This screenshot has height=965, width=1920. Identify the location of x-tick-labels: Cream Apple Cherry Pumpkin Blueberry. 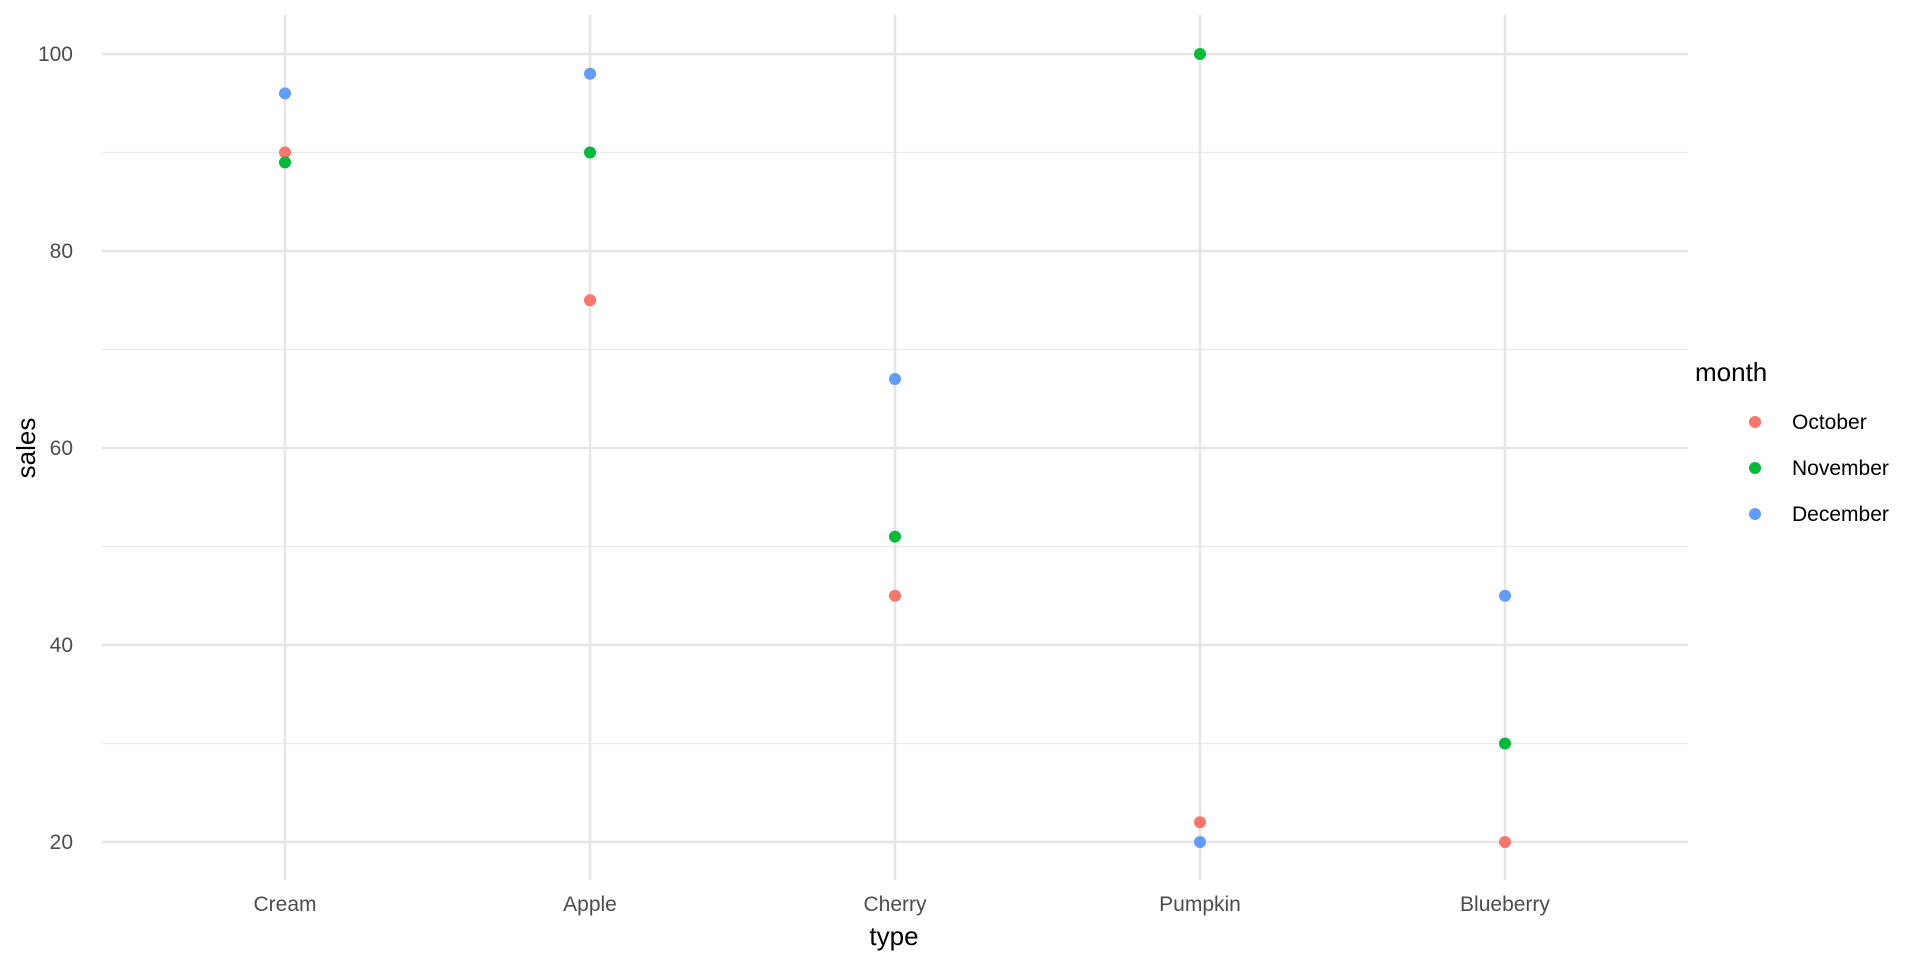
(901, 904).